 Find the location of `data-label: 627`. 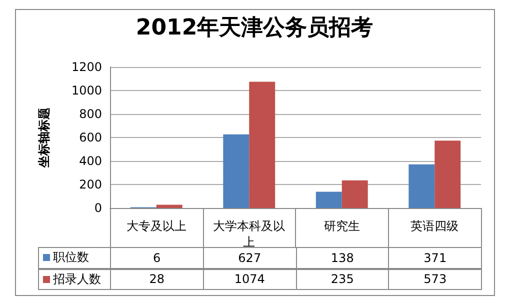

data-label: 627 is located at coordinates (250, 257).